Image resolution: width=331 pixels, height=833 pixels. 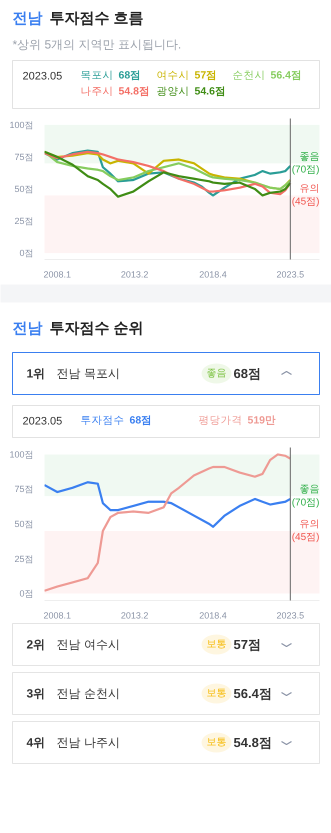 I want to click on category-label: 전남 나주시, so click(x=88, y=743).